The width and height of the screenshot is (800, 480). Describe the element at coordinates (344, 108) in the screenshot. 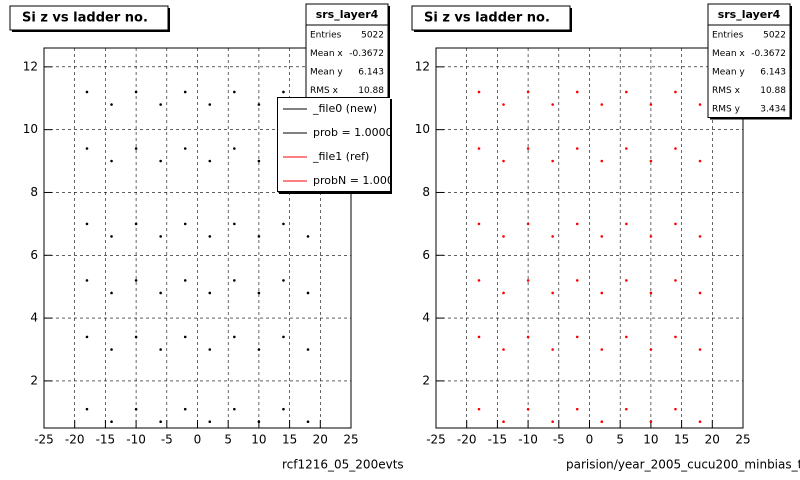

I see `legend-label: _file0 (new)` at that location.